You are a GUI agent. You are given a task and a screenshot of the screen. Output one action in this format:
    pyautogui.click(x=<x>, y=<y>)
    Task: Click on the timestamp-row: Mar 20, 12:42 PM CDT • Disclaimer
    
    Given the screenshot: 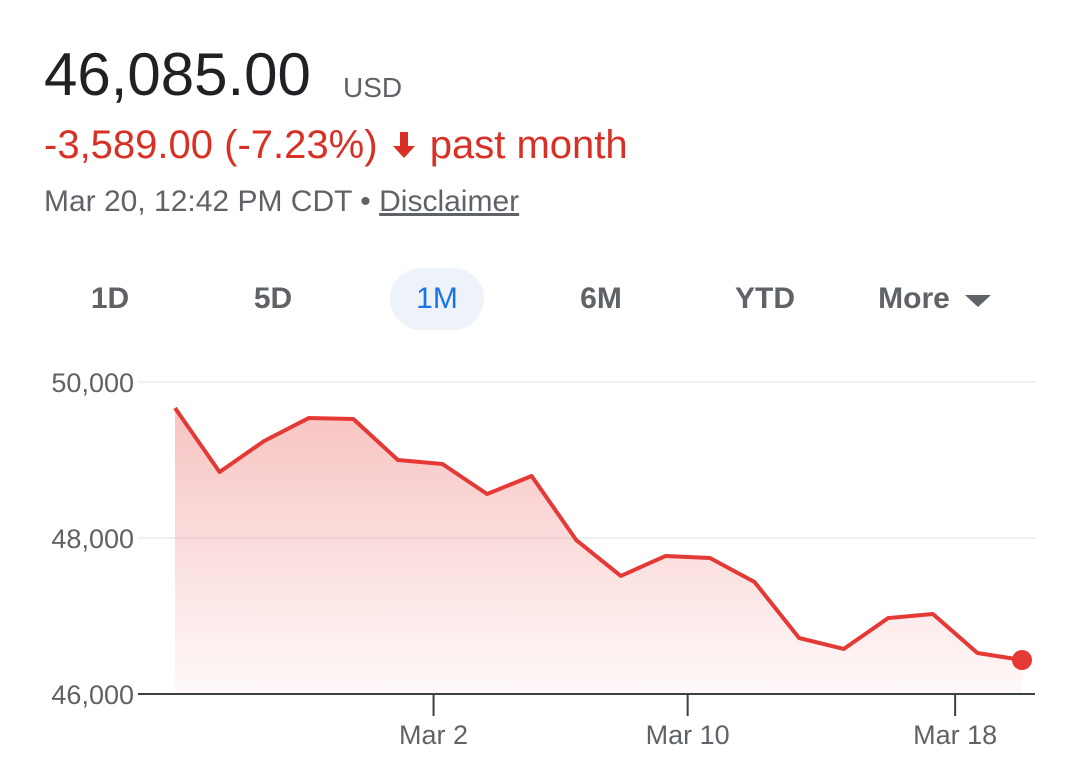 What is the action you would take?
    pyautogui.click(x=281, y=202)
    